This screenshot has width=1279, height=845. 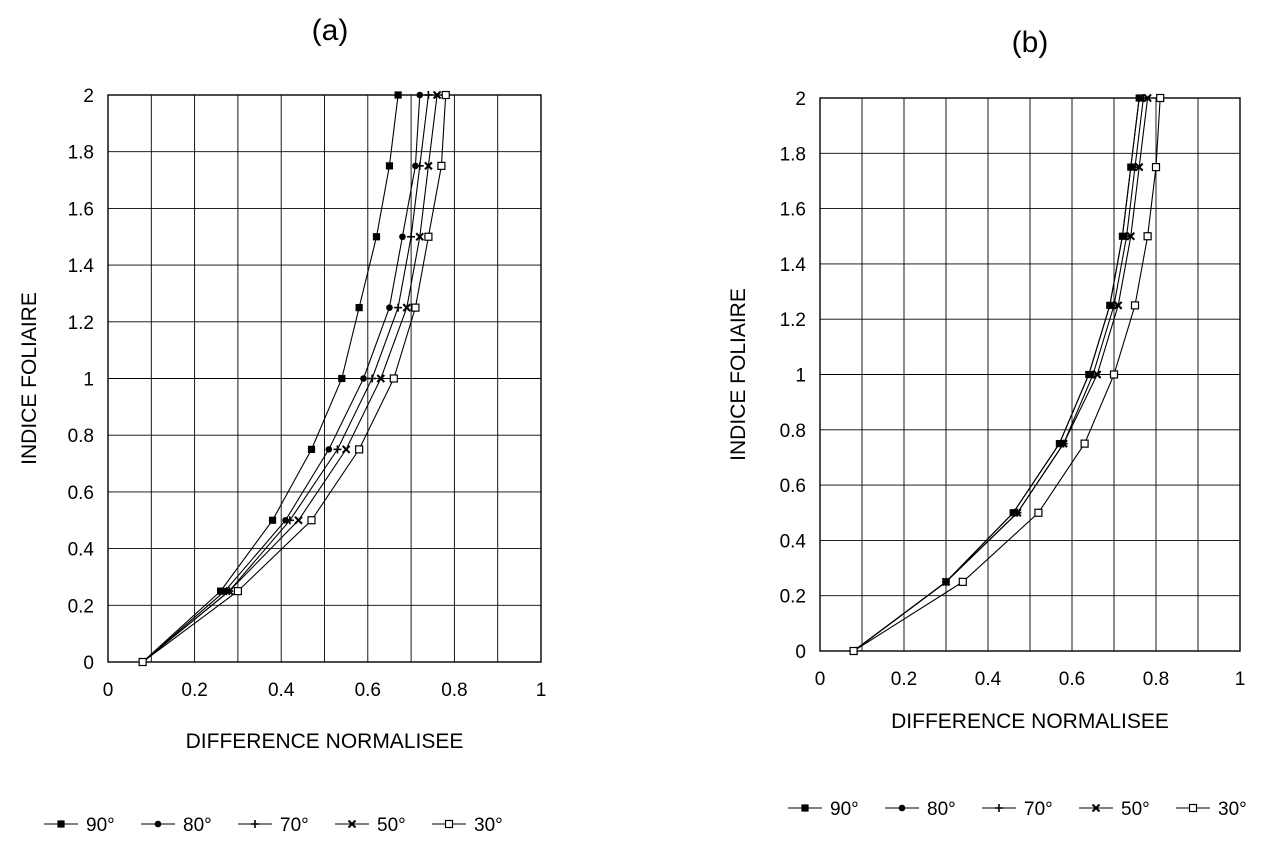 What do you see at coordinates (1156, 679) in the screenshot?
I see `x-tick-label: 0.8` at bounding box center [1156, 679].